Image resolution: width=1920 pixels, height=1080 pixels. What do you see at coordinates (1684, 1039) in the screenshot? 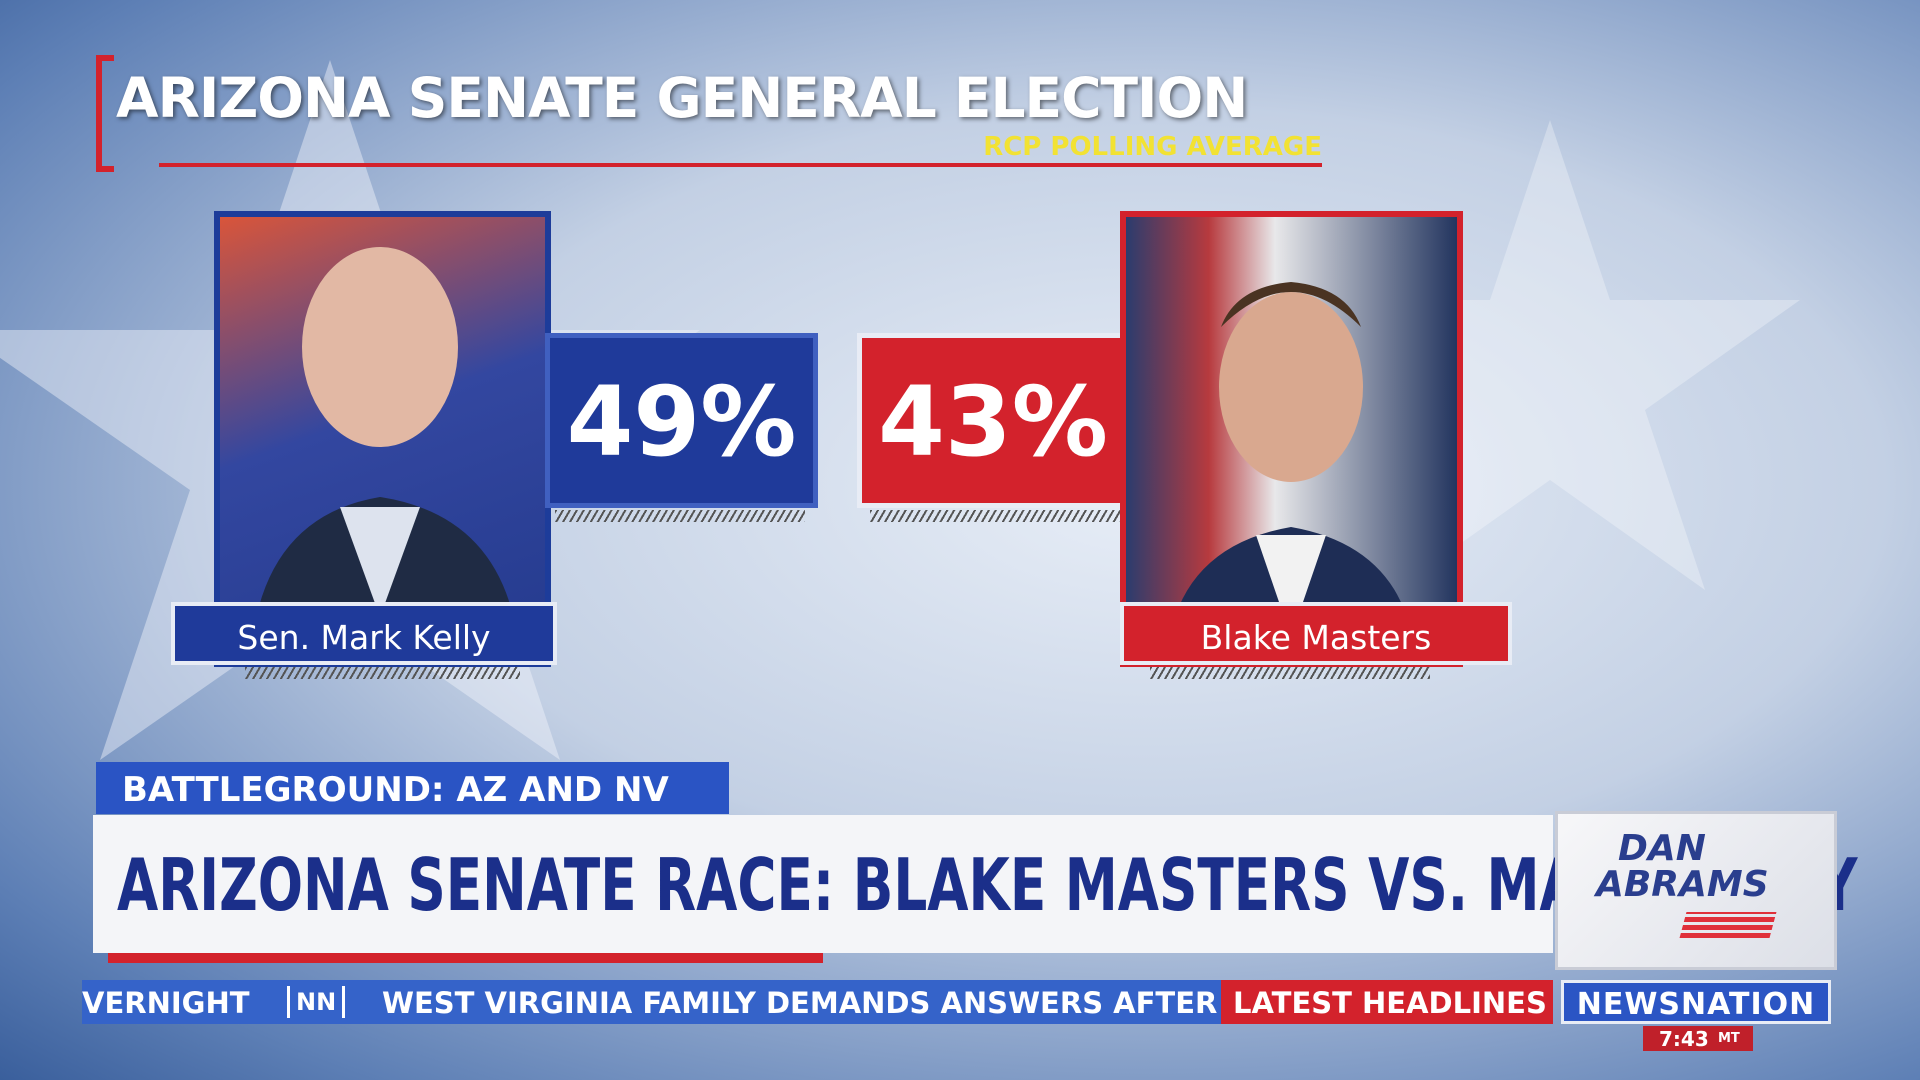
I see `clock-time: 7:43` at bounding box center [1684, 1039].